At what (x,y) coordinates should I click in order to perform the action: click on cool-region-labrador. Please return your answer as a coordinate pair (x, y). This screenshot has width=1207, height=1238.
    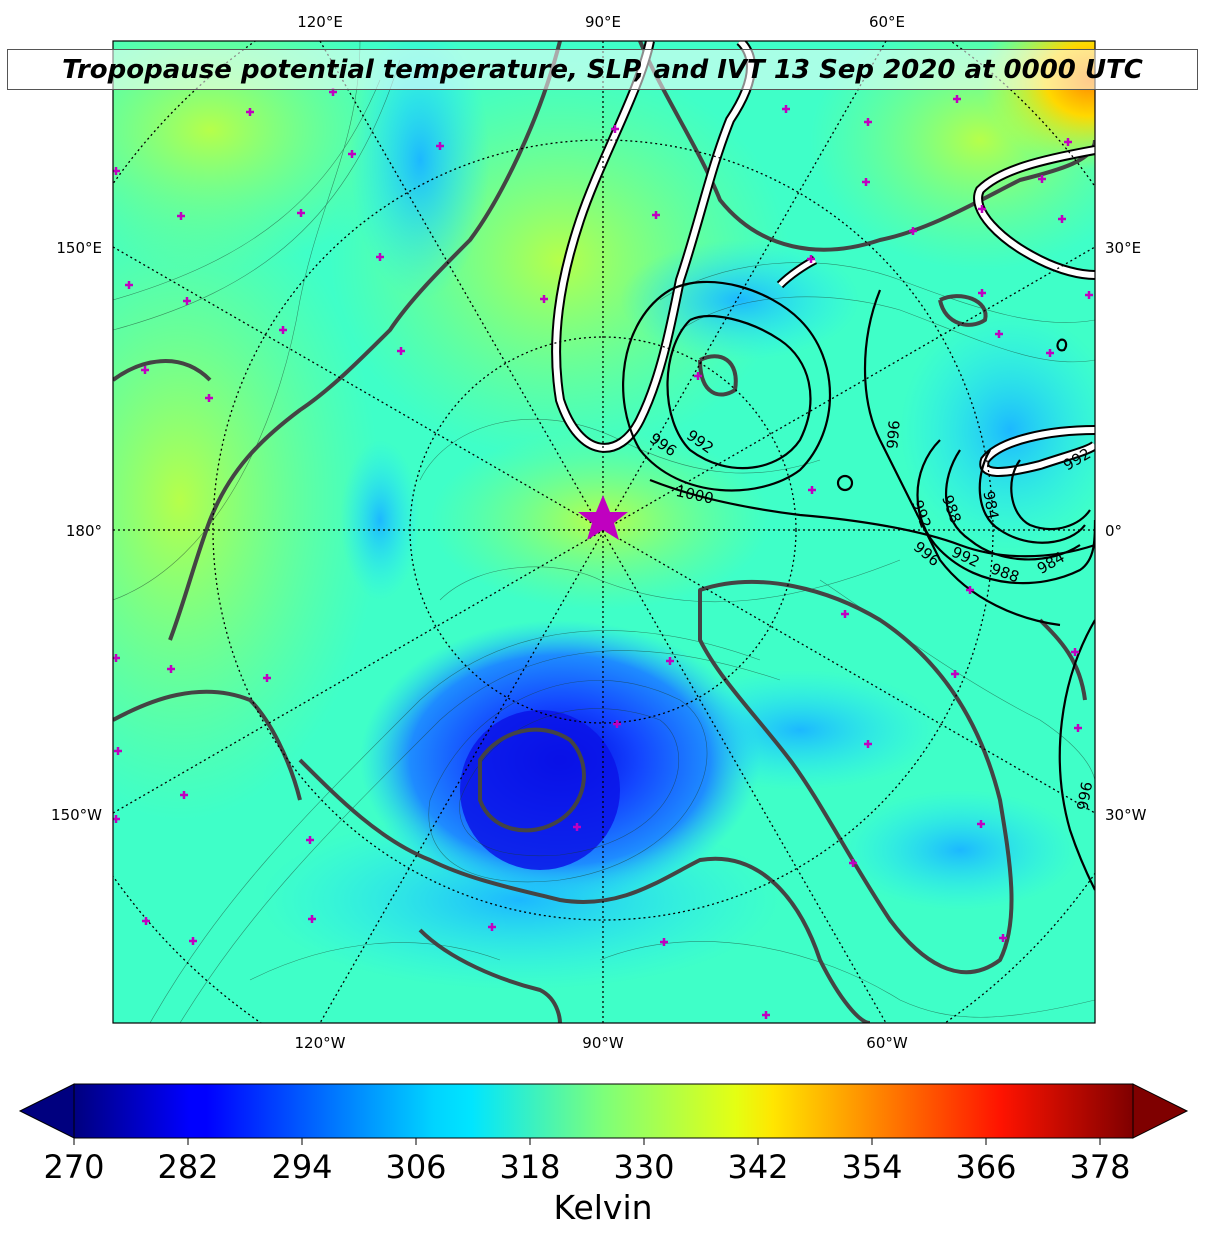
    Looking at the image, I should click on (960, 850).